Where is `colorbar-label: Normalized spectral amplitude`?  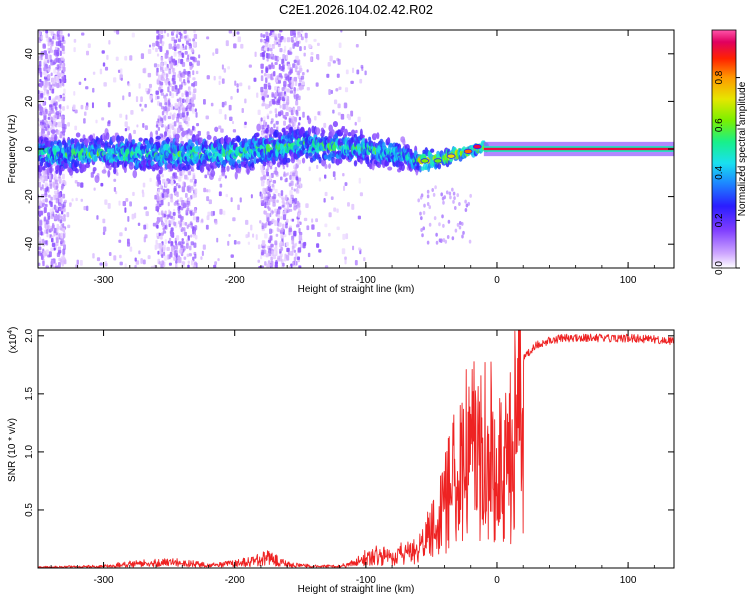
colorbar-label: Normalized spectral amplitude is located at coordinates (742, 148).